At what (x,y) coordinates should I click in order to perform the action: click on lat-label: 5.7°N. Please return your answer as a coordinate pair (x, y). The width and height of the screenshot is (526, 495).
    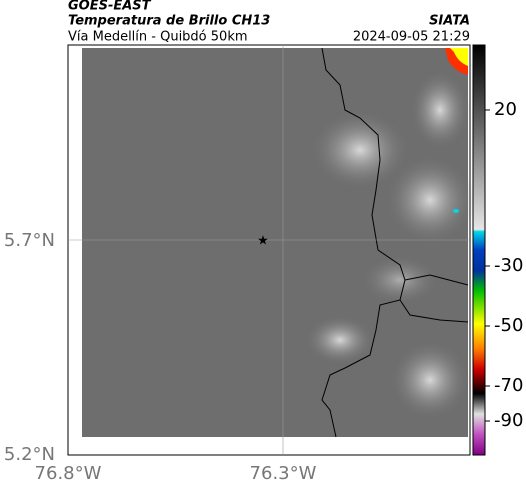
    Looking at the image, I should click on (29, 240).